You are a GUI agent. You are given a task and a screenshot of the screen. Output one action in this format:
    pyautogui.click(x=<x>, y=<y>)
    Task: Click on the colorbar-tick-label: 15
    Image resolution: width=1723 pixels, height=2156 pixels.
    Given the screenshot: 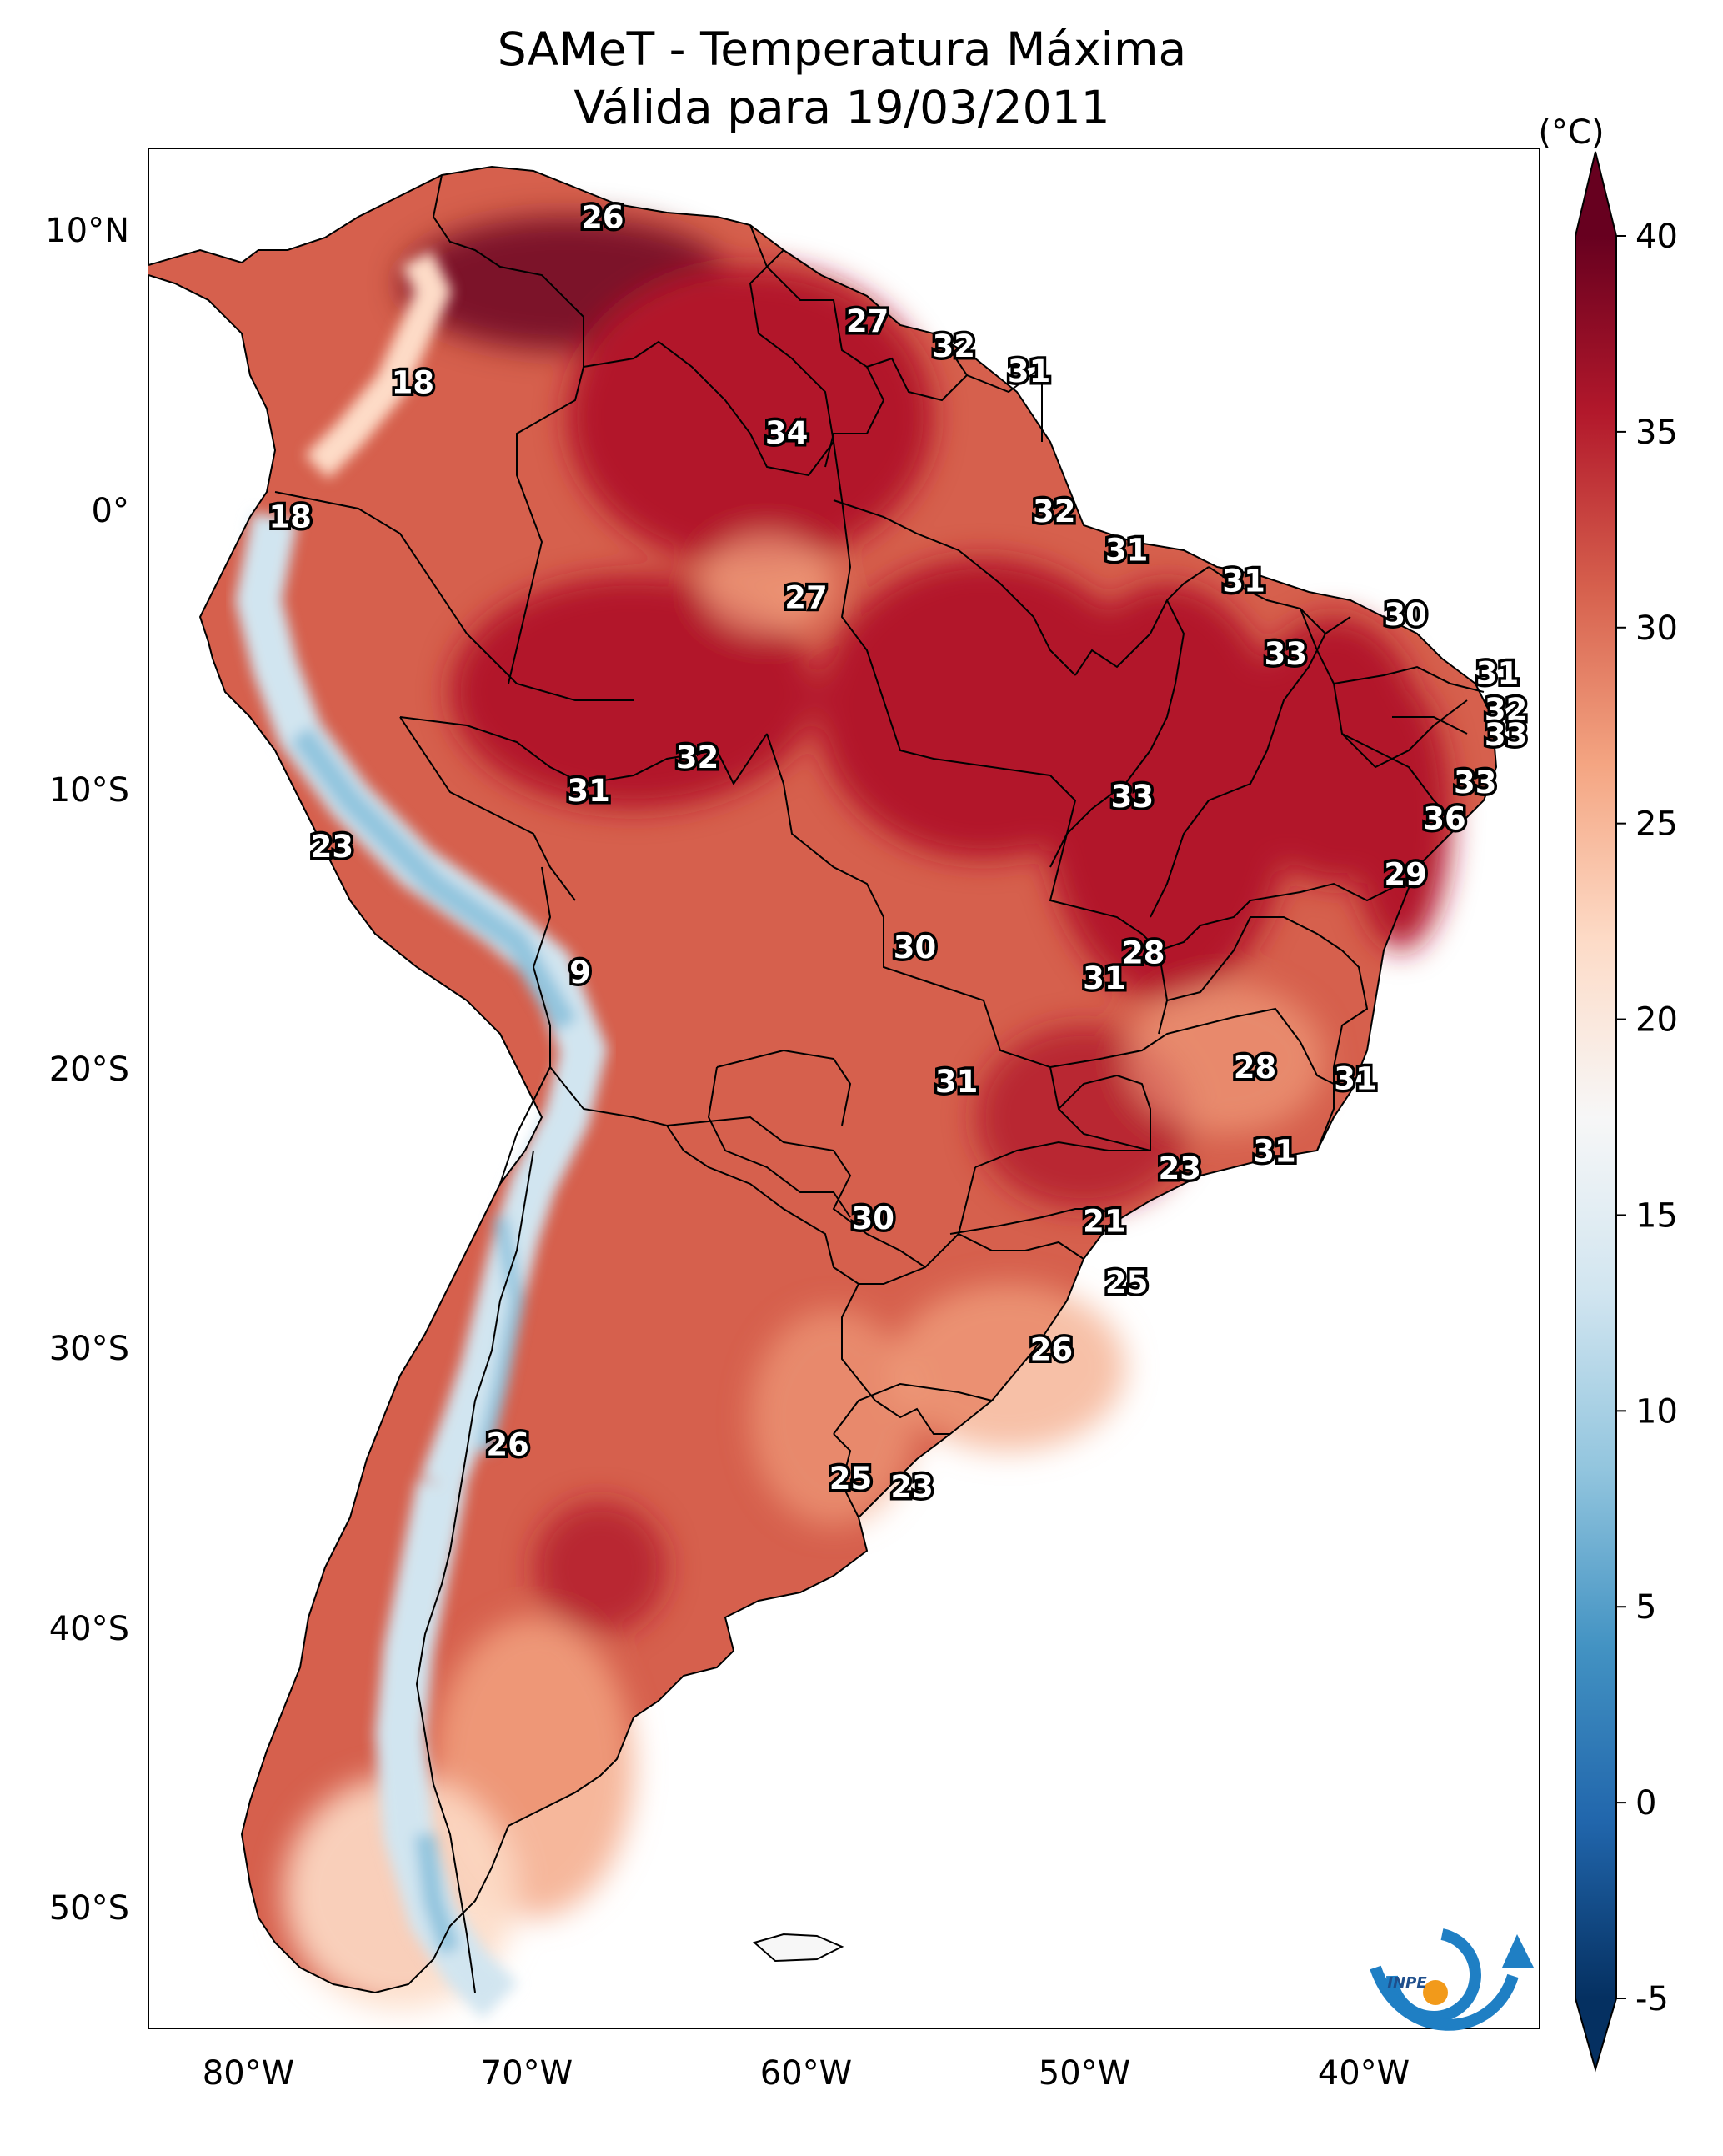 What is the action you would take?
    pyautogui.click(x=1657, y=1215)
    